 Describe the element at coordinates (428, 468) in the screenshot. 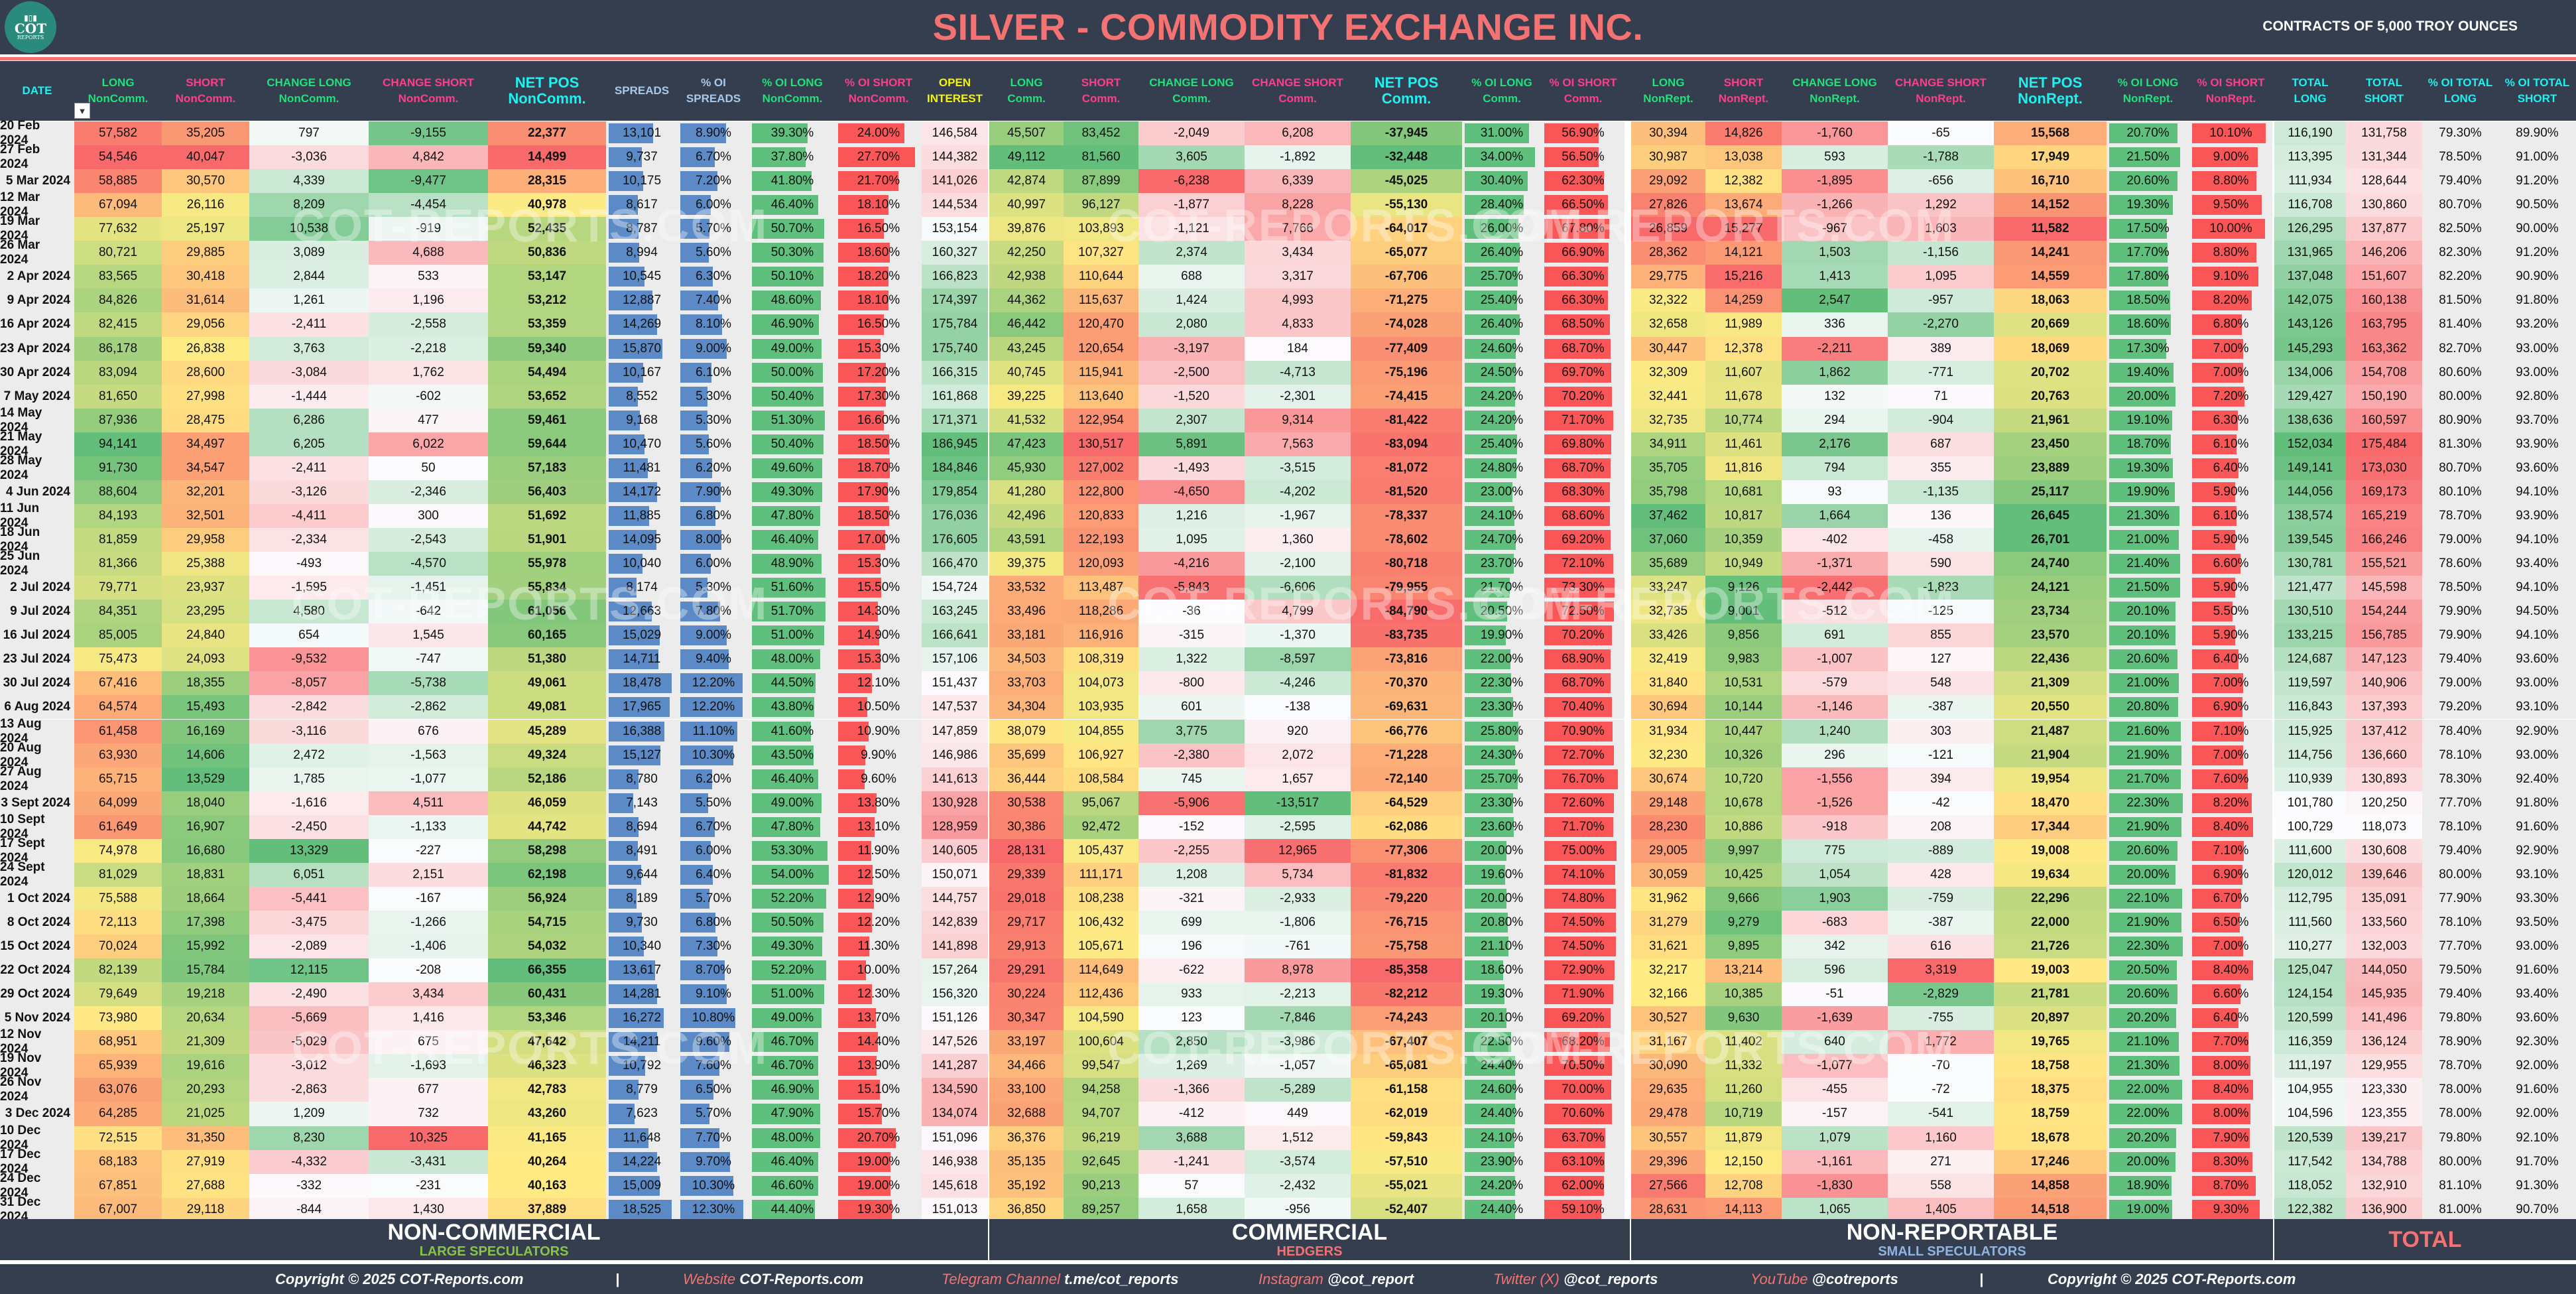

I see `cell-nc-3: 50` at that location.